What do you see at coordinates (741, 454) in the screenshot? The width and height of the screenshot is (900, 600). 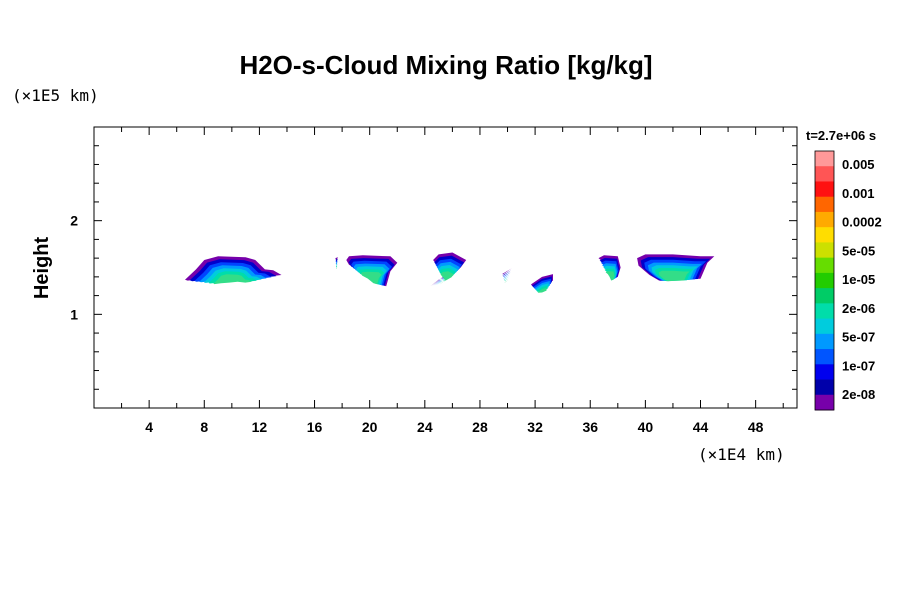 I see `x-unit-label: (×1E4 km)` at bounding box center [741, 454].